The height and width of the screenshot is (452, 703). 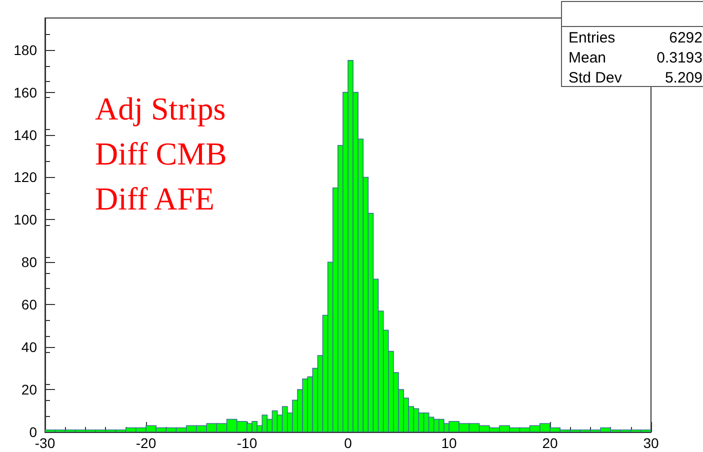 I want to click on y-tick-label: 20, so click(x=29, y=390).